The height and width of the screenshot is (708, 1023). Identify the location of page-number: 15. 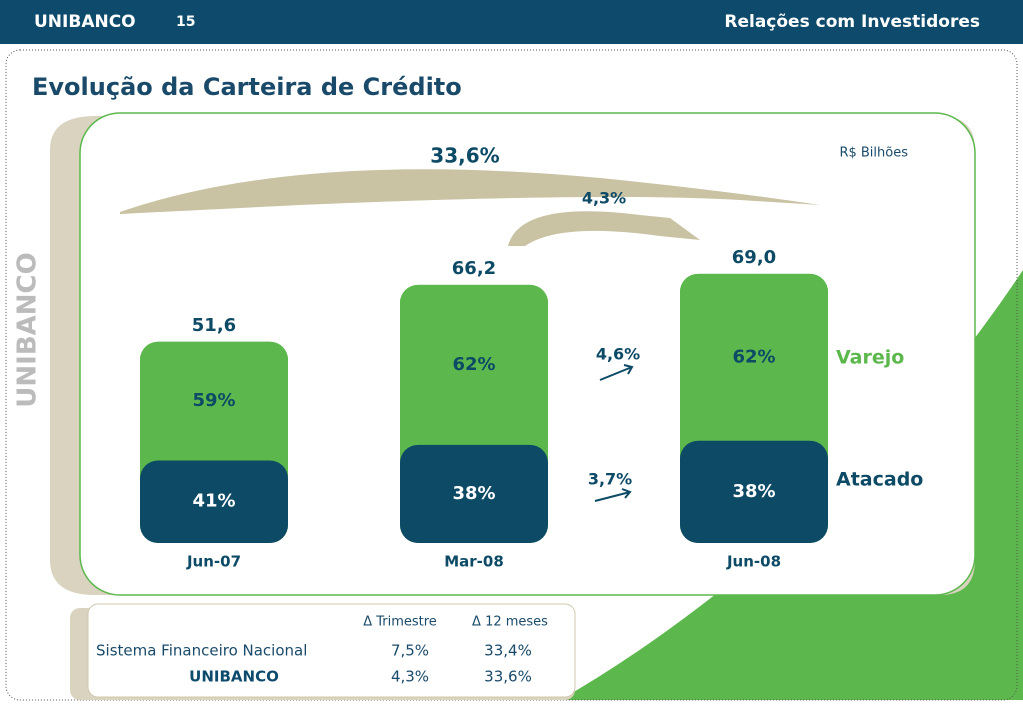
(185, 22).